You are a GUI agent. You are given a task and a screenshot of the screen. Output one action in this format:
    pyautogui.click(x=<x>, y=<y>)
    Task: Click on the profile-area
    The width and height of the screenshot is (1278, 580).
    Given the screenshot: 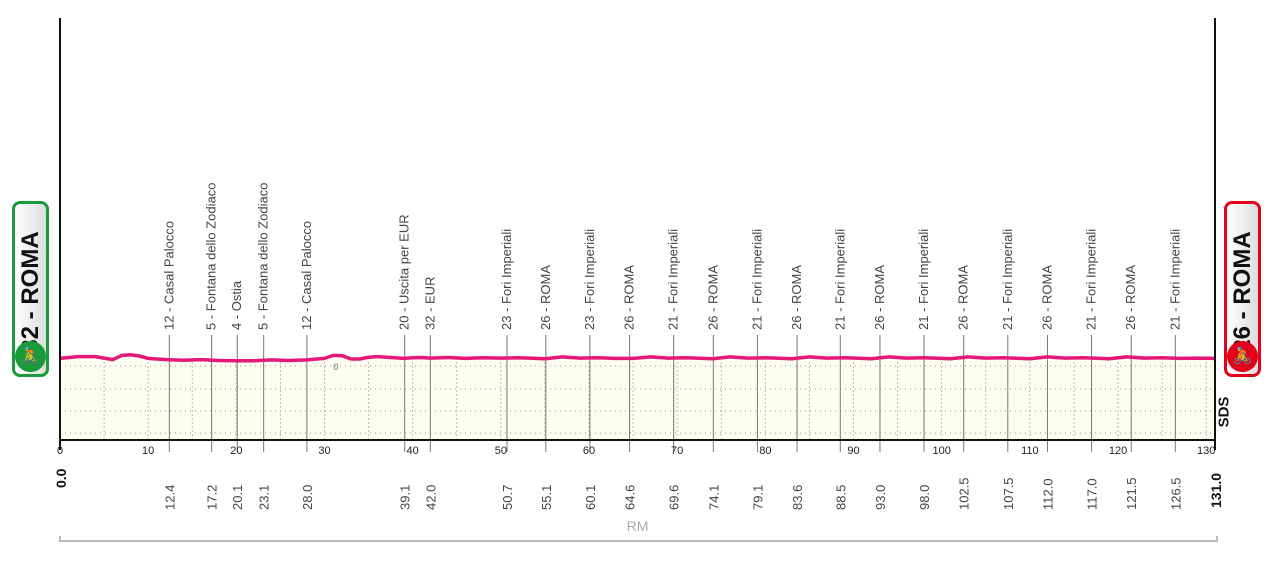 What is the action you would take?
    pyautogui.click(x=637, y=397)
    